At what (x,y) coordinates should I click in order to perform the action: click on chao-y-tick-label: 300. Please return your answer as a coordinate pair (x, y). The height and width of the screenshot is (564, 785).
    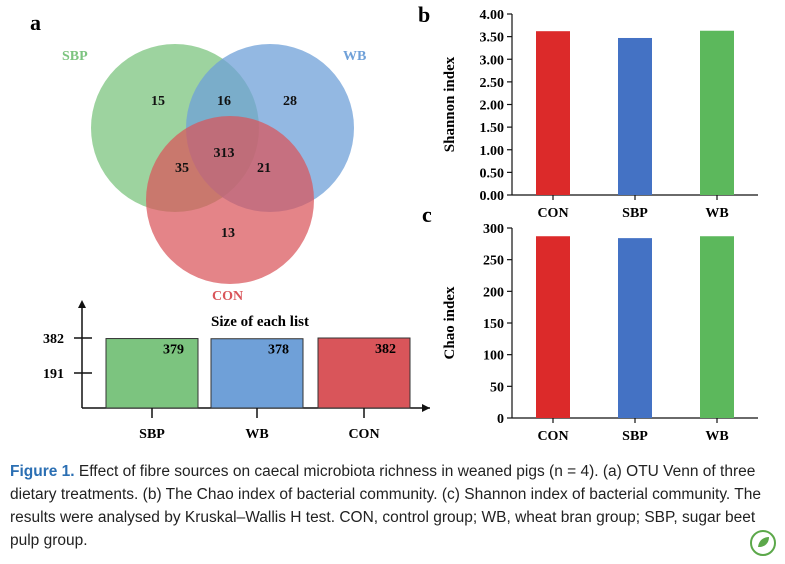
    Looking at the image, I should click on (493, 229).